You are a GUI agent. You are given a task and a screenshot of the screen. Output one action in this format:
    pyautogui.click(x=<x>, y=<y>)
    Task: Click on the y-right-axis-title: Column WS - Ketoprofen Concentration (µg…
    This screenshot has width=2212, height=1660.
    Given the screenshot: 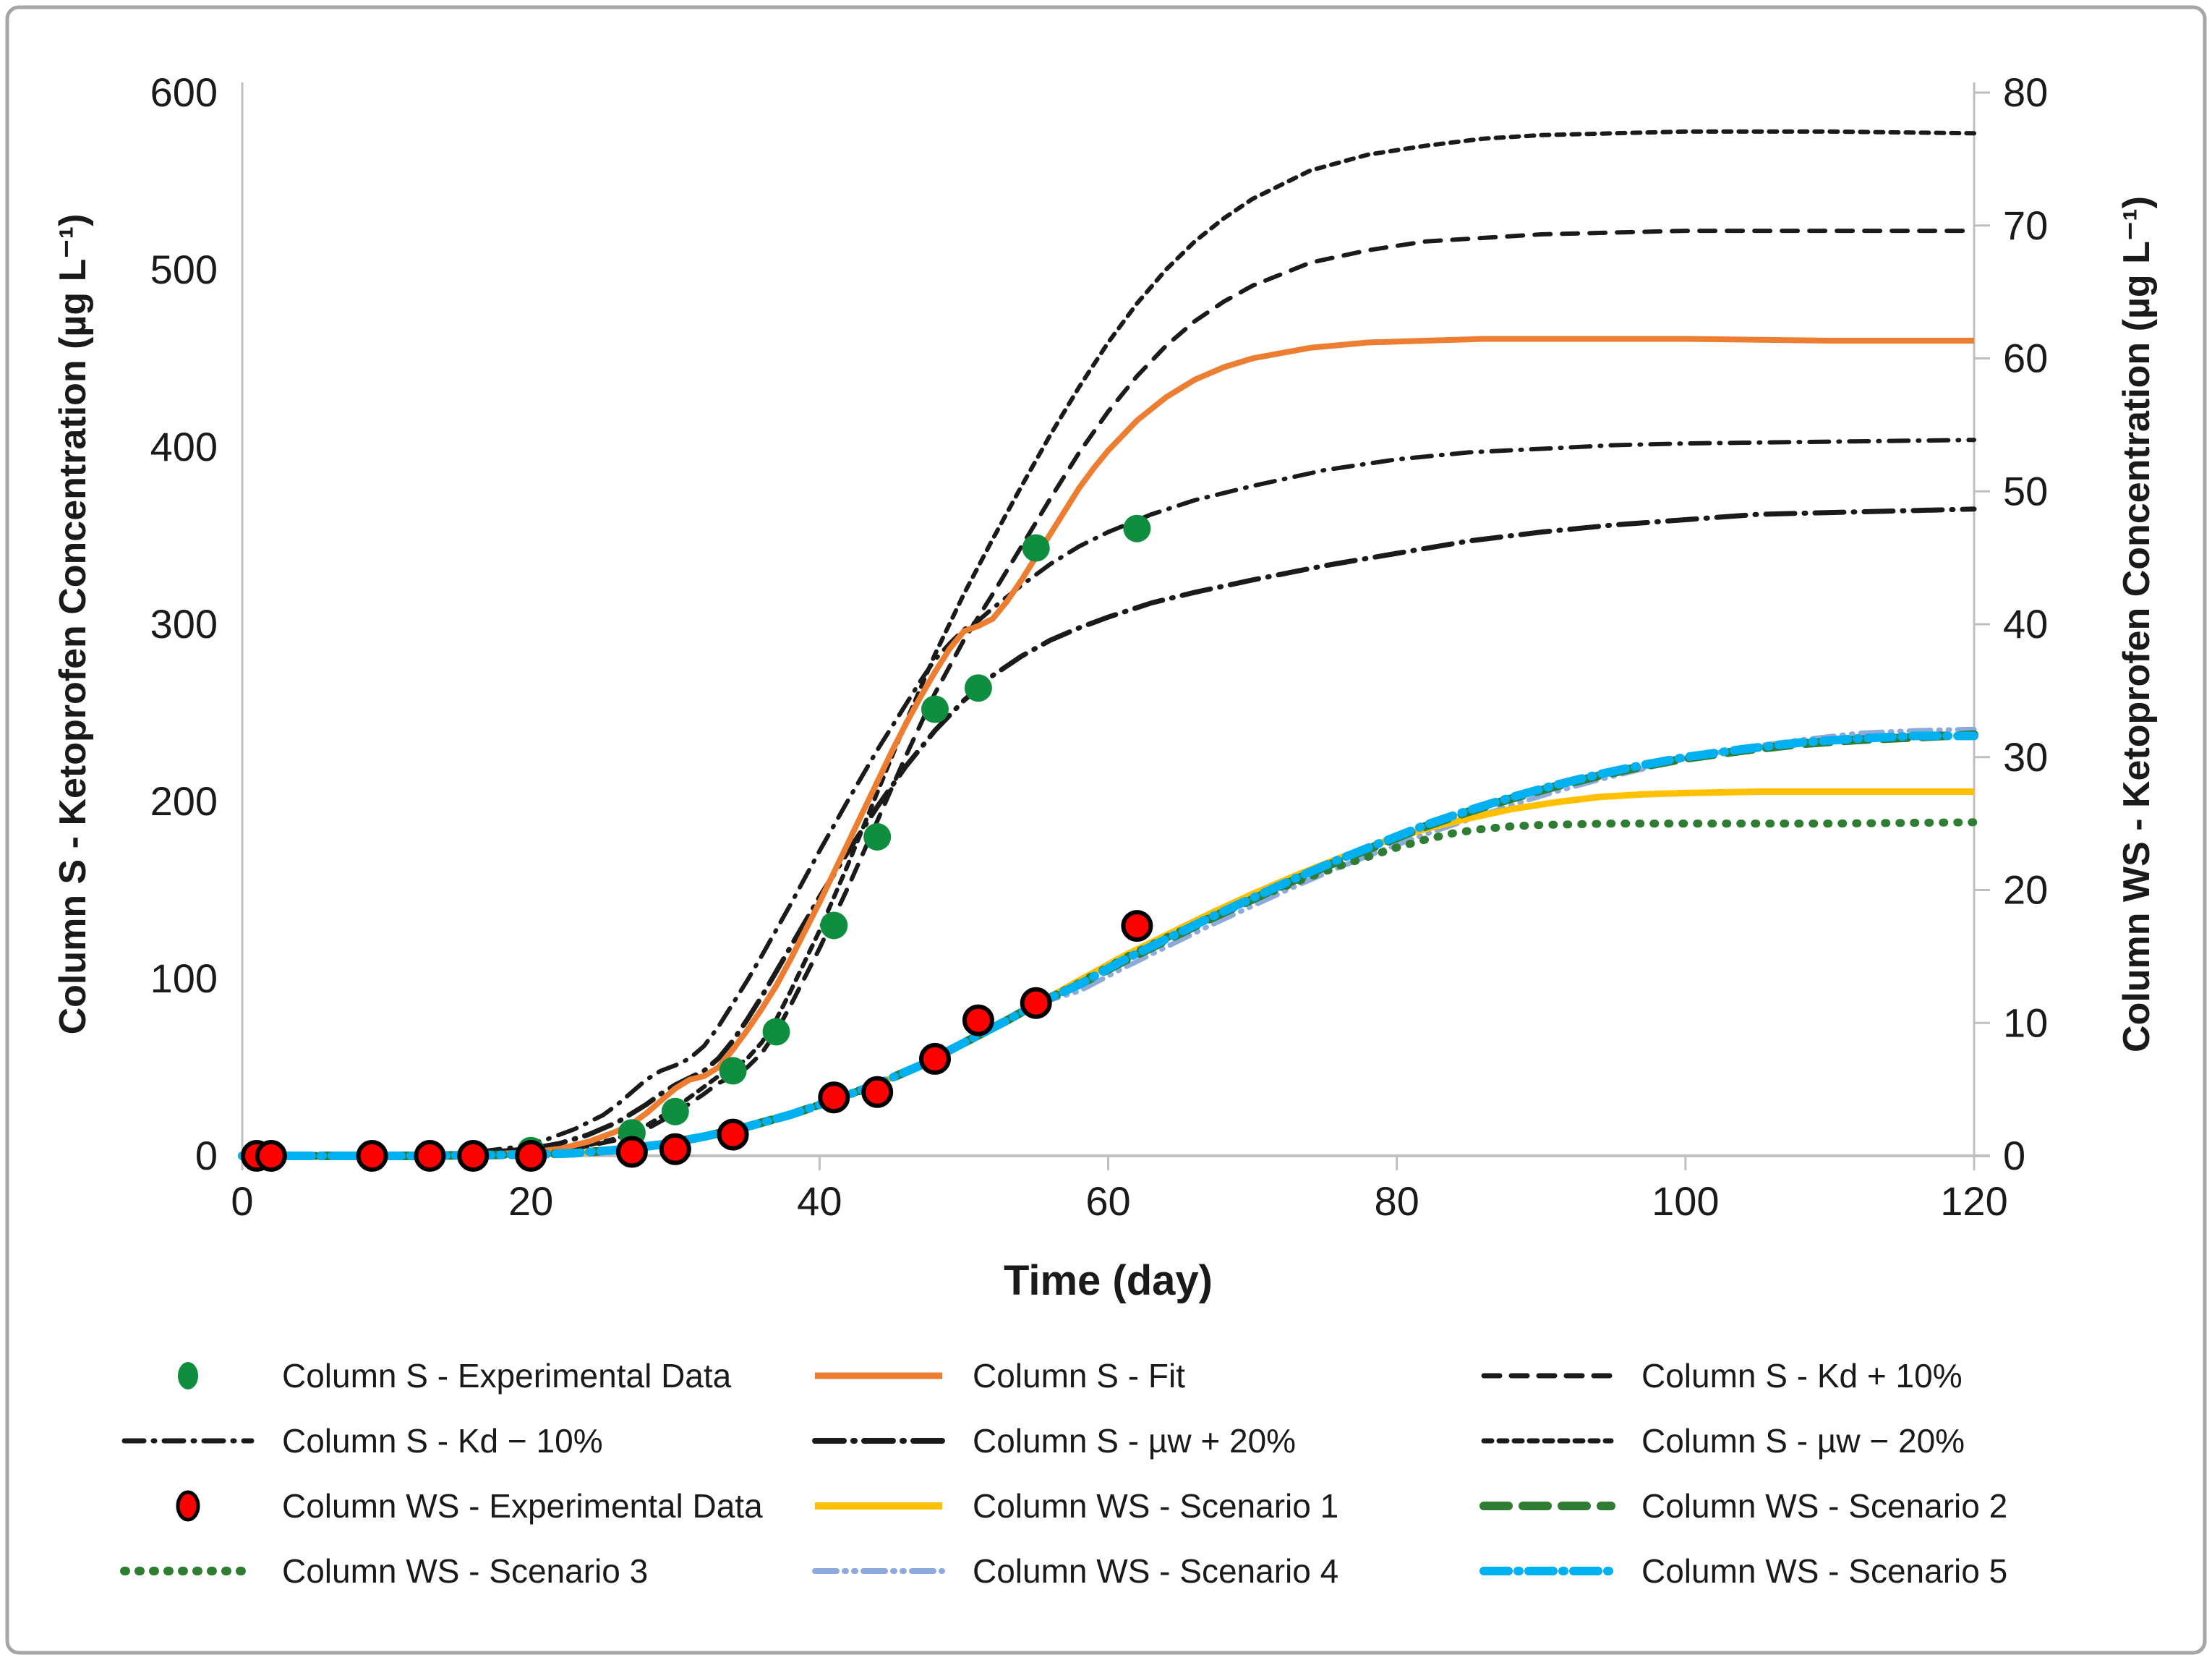 What is the action you would take?
    pyautogui.click(x=2137, y=624)
    